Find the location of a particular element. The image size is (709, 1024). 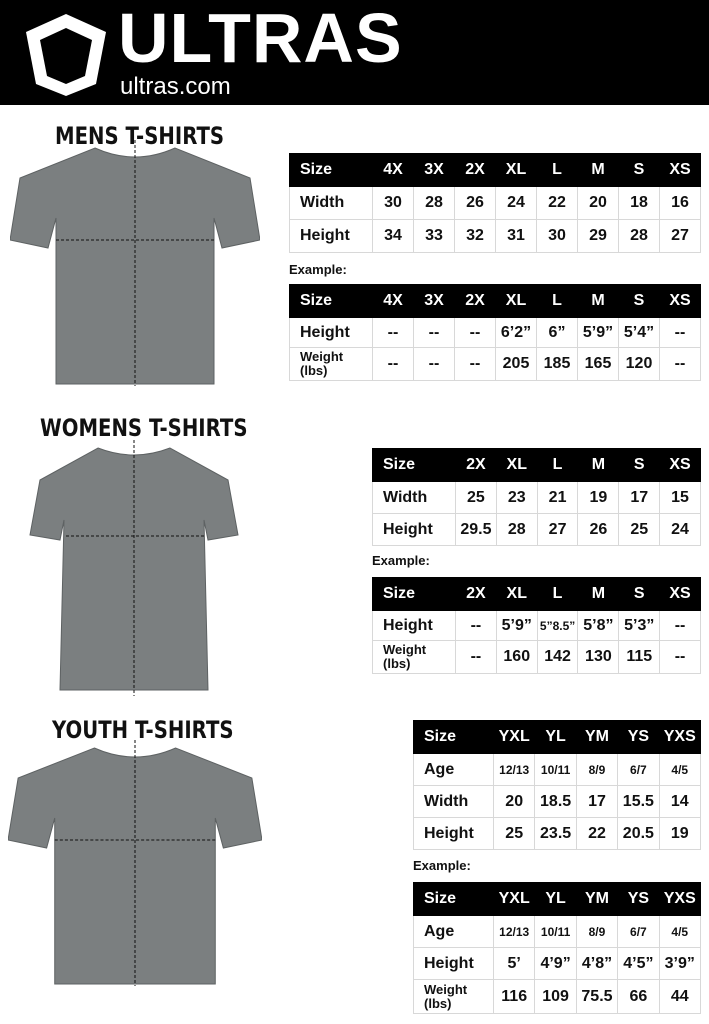

table-cell: 4’5” is located at coordinates (638, 963).